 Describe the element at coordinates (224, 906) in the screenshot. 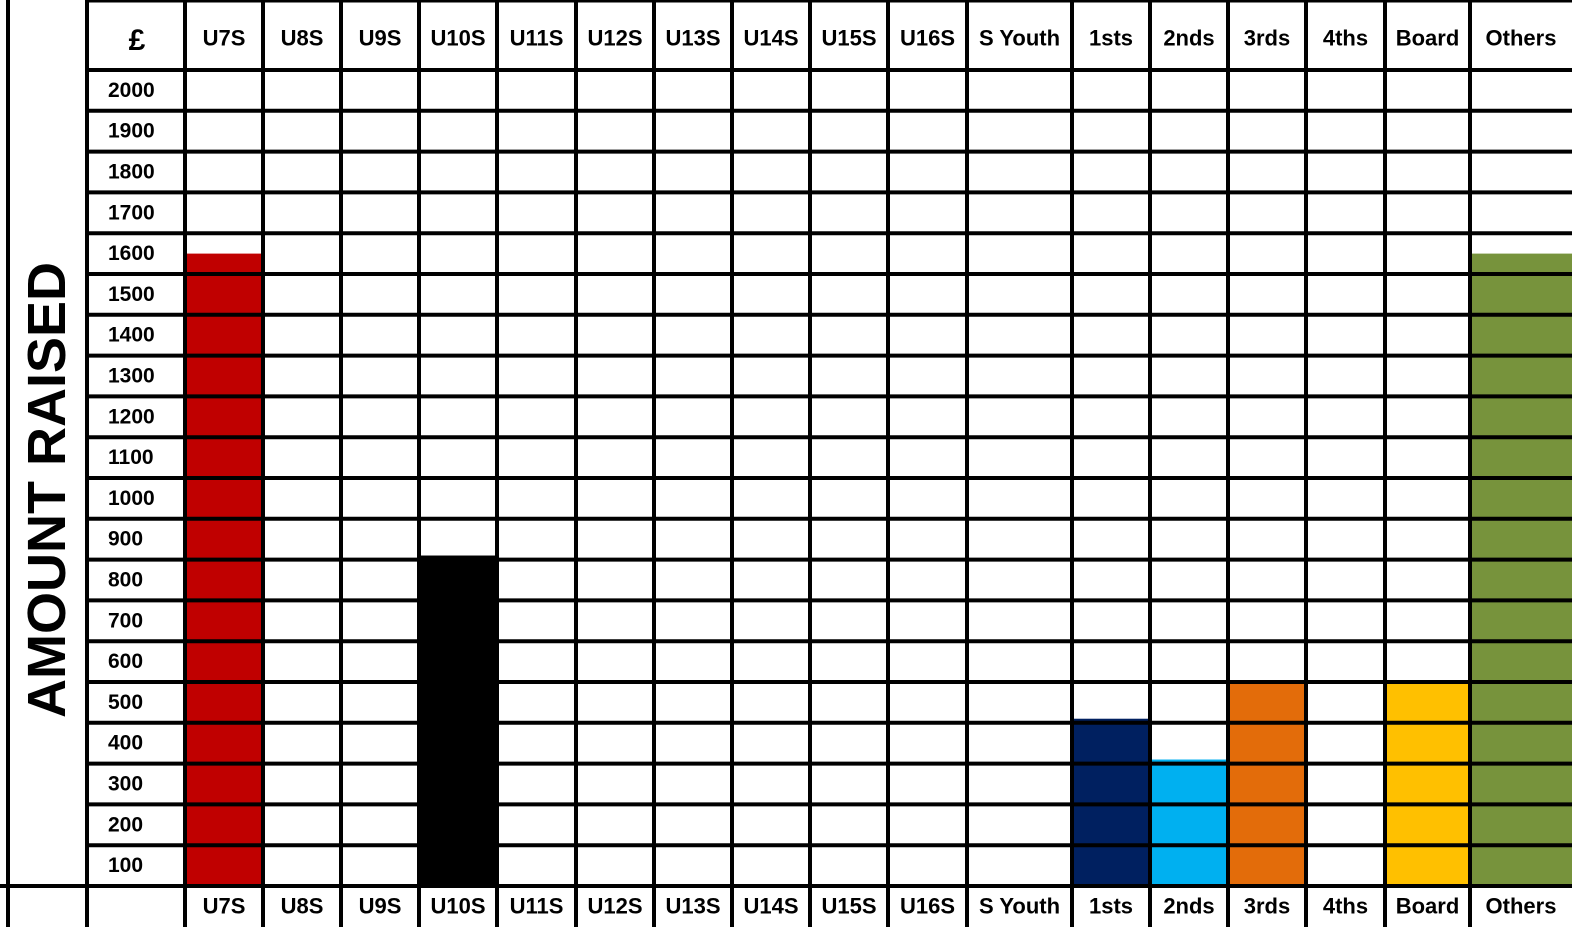

I see `x-tick-label-bottom: U7S` at that location.